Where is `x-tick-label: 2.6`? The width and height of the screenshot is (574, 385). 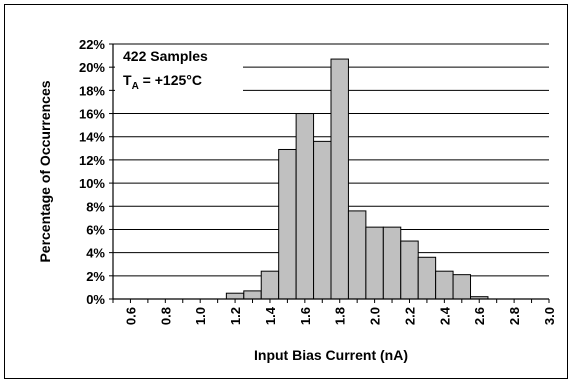
x-tick-label: 2.6 is located at coordinates (479, 316).